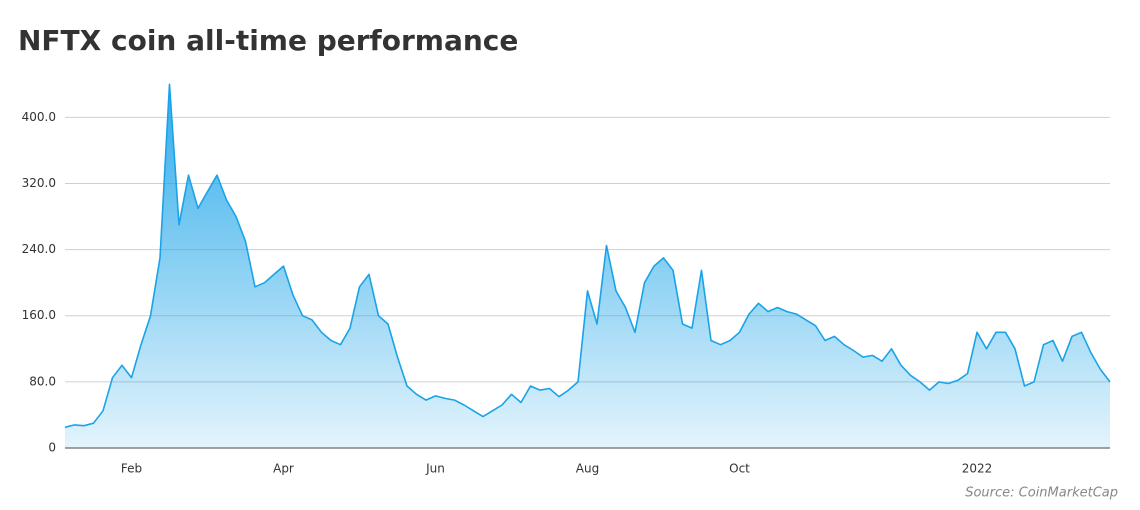  I want to click on x-tick-label: 2022, so click(977, 469).